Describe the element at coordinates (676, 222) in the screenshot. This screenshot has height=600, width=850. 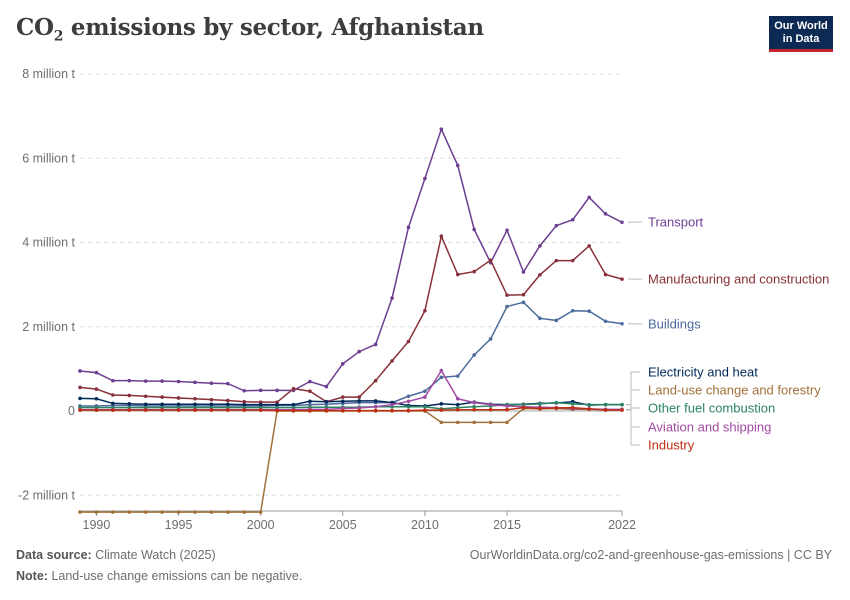
I see `series-label-transport: Transport` at that location.